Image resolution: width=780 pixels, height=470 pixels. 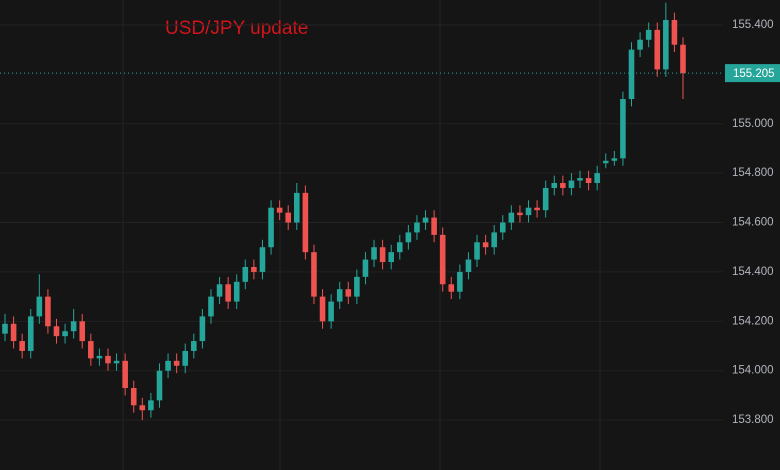 What do you see at coordinates (753, 124) in the screenshot?
I see `y-tick-label: 155.000` at bounding box center [753, 124].